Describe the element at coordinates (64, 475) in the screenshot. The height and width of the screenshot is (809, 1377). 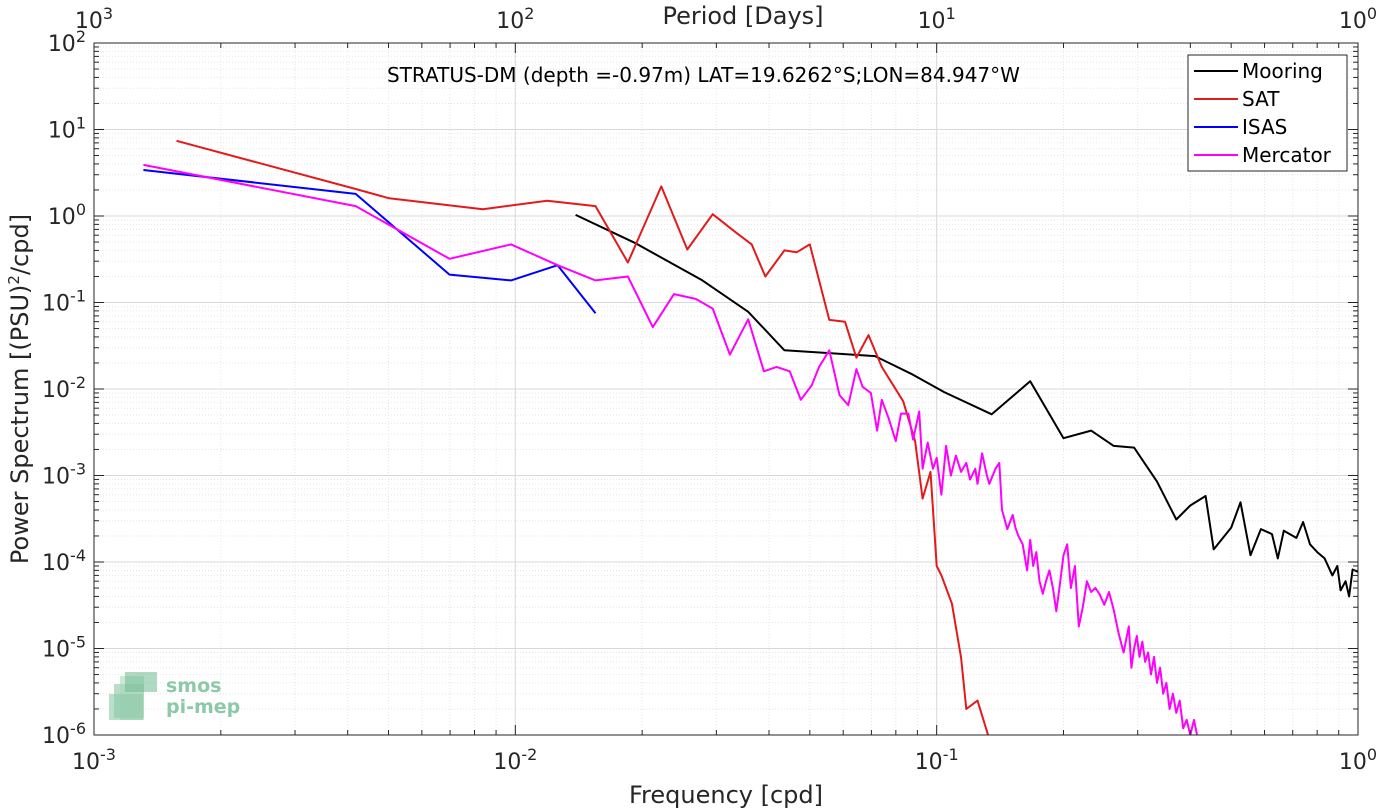
I see `y-tick-label: 10⁻³` at that location.